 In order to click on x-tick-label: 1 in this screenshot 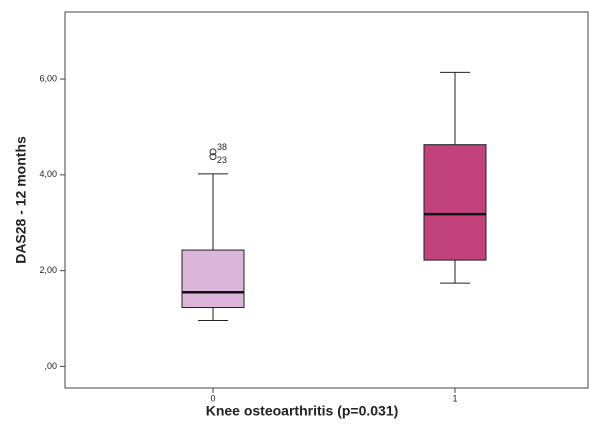, I will do `click(454, 398)`.